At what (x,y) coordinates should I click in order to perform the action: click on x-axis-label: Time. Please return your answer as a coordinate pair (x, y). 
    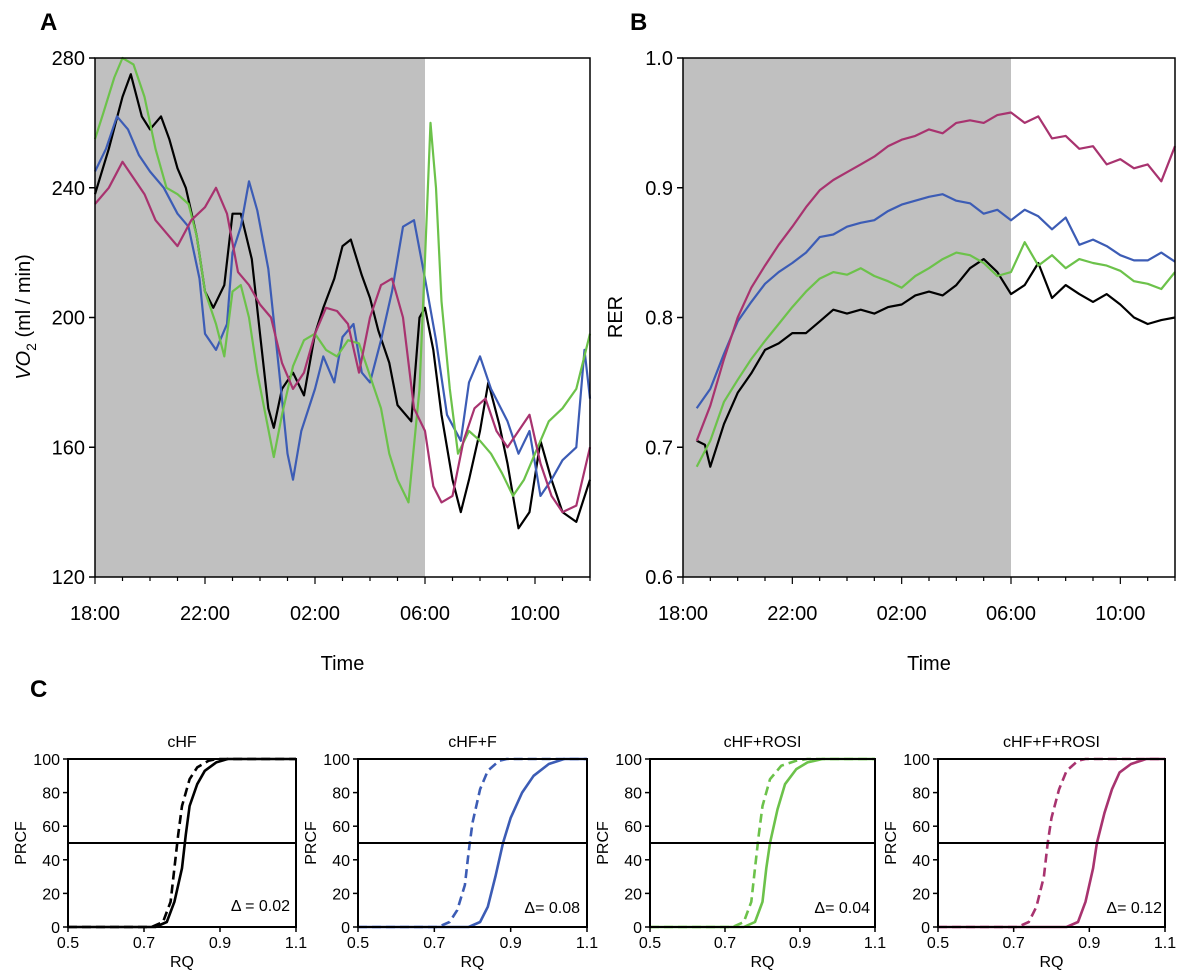
    Looking at the image, I should click on (343, 664).